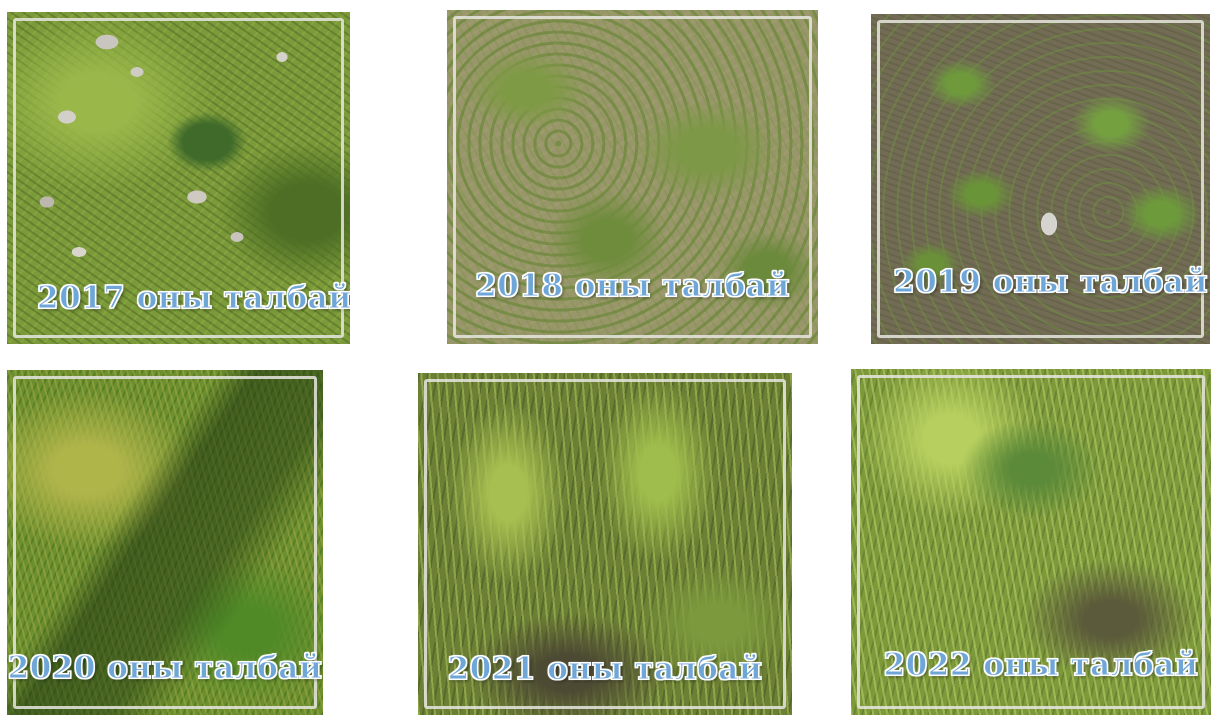  I want to click on plot-photo-2022: 2022 оны талбай, so click(1031, 542).